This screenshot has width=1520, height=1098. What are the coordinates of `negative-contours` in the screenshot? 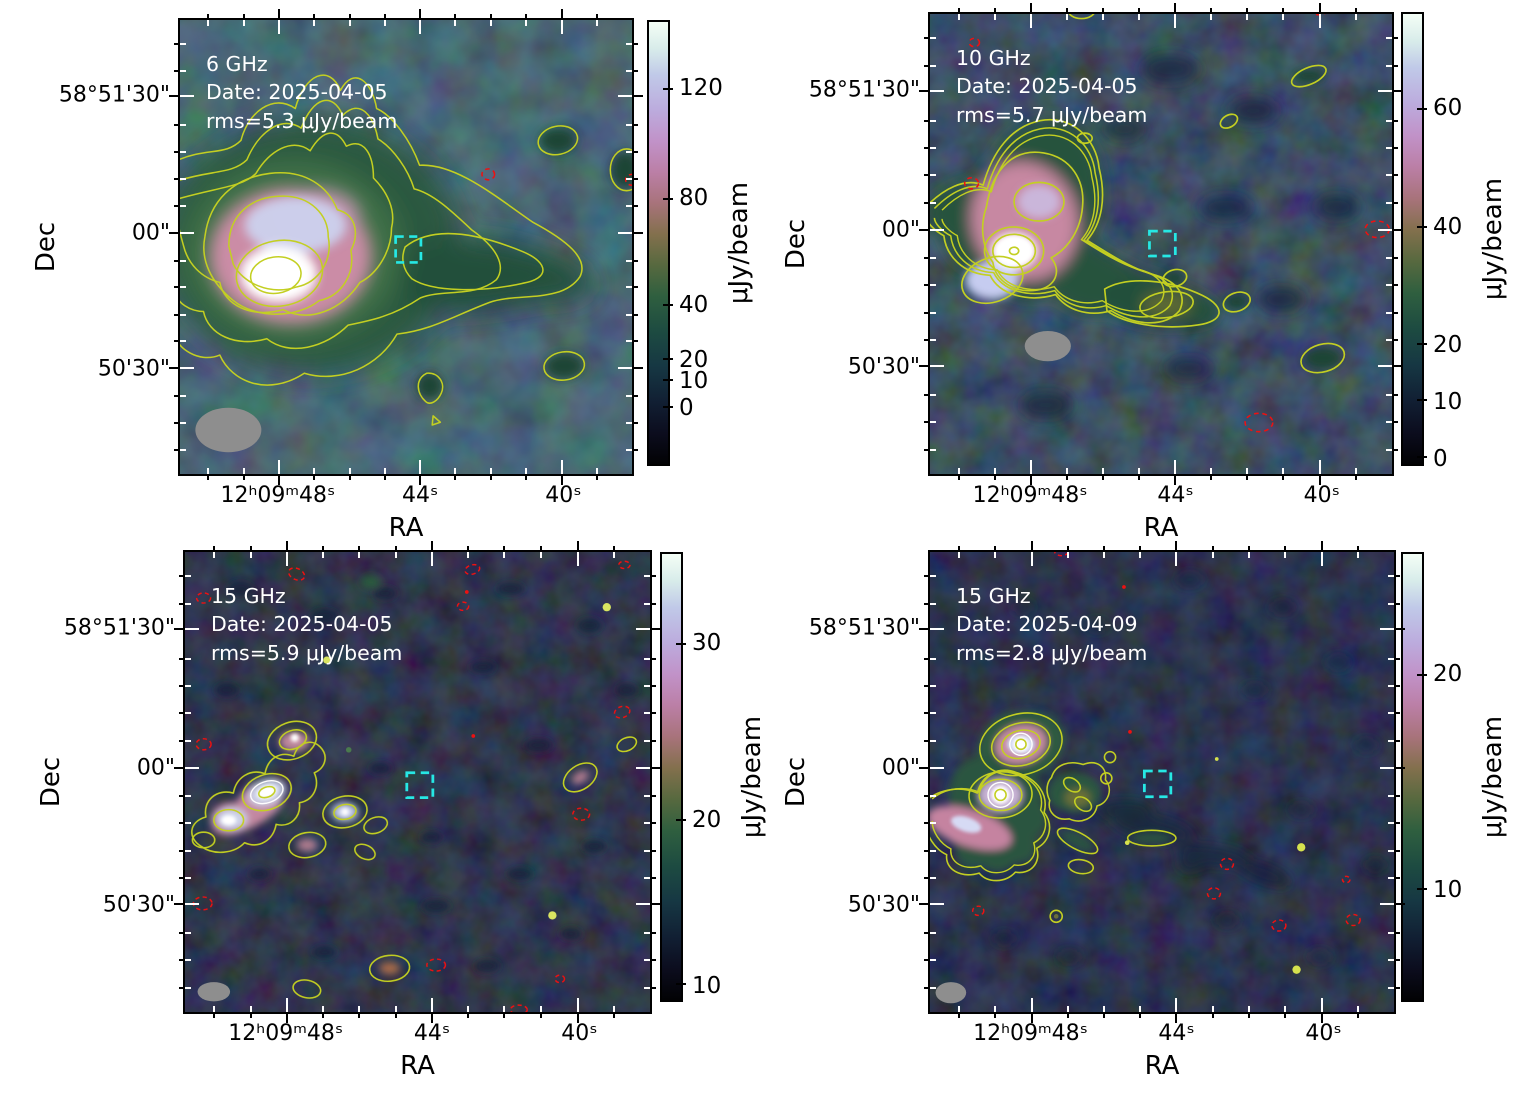 It's located at (556, 177).